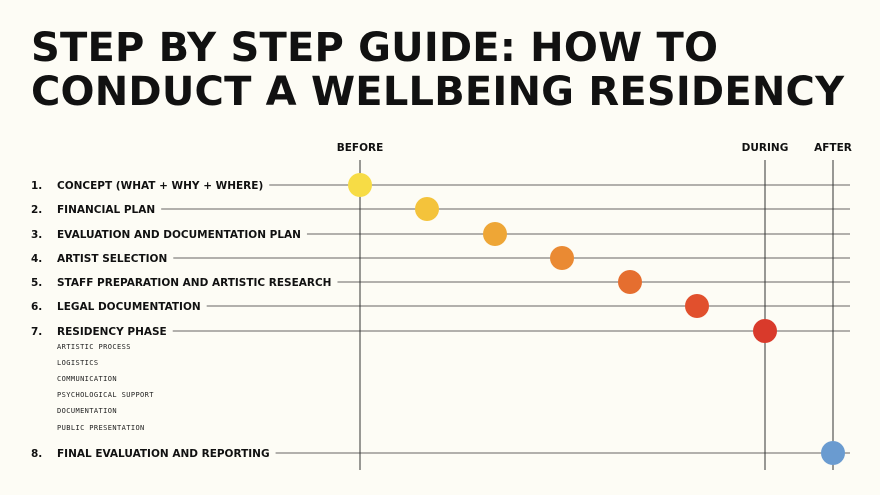  Describe the element at coordinates (112, 332) in the screenshot. I see `step-label: RESIDENCY PHASE` at that location.